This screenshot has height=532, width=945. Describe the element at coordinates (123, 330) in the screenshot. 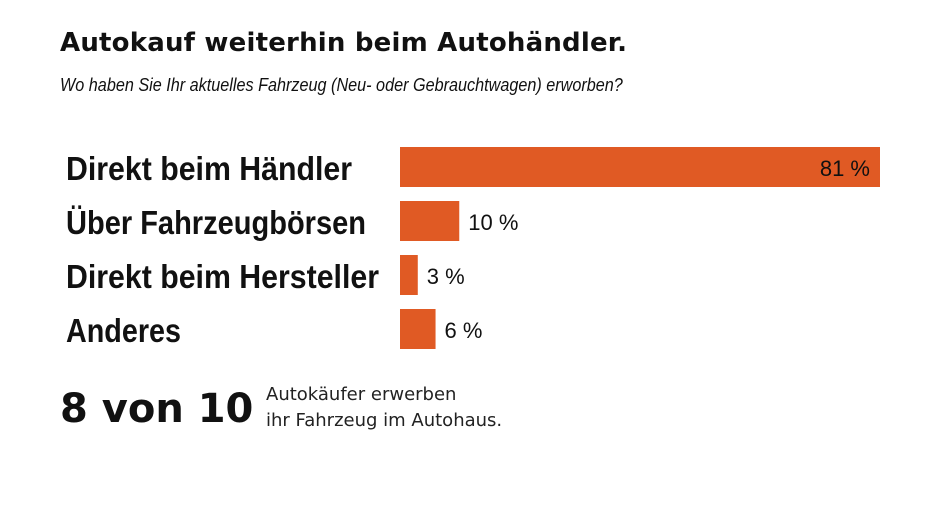

I see `category-label: Anderes` at that location.